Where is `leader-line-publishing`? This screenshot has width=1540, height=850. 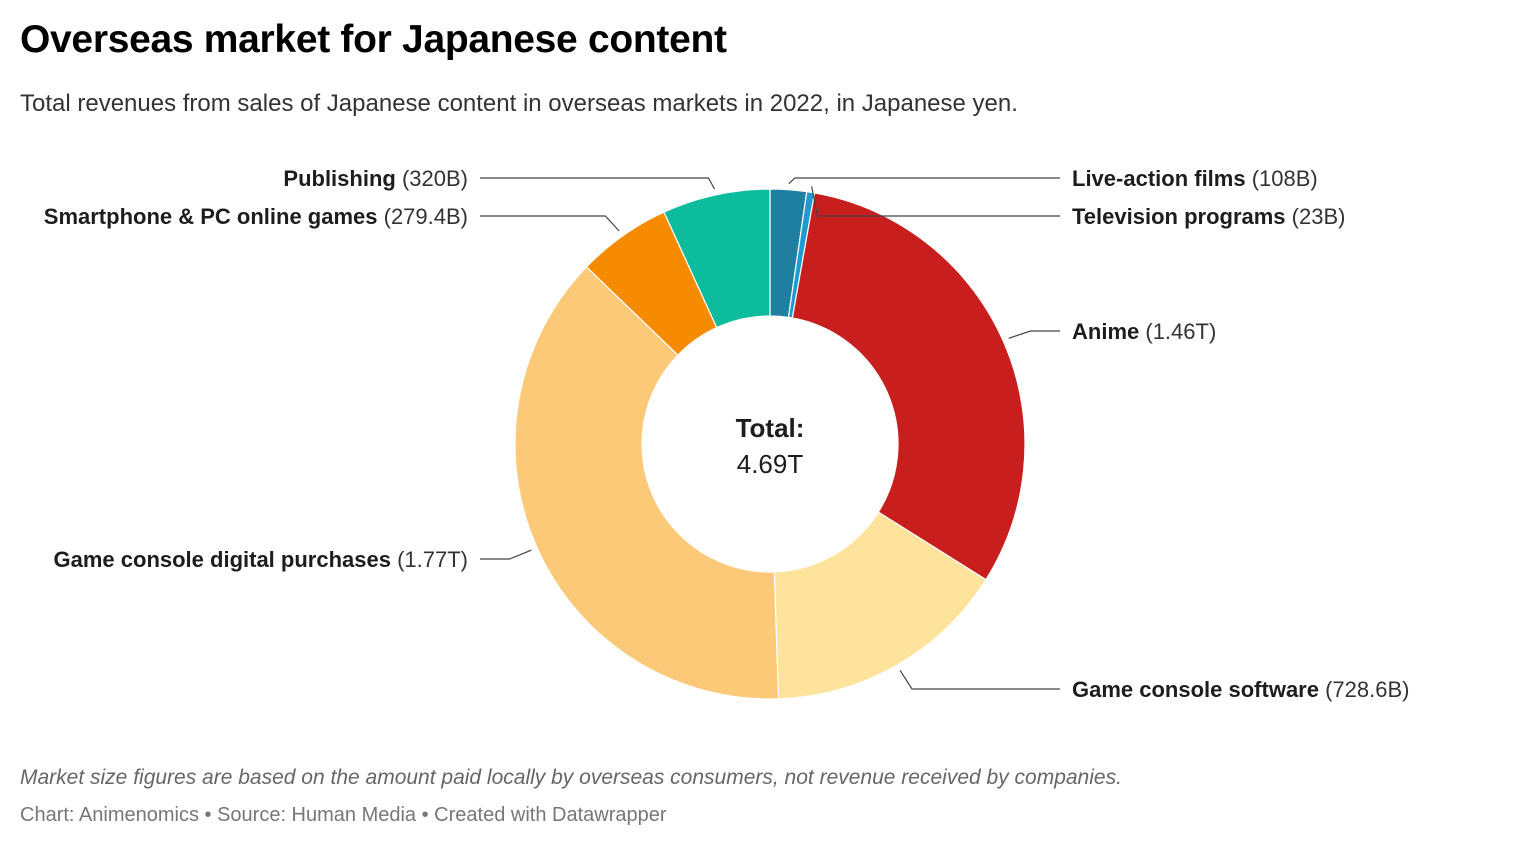 leader-line-publishing is located at coordinates (597, 183).